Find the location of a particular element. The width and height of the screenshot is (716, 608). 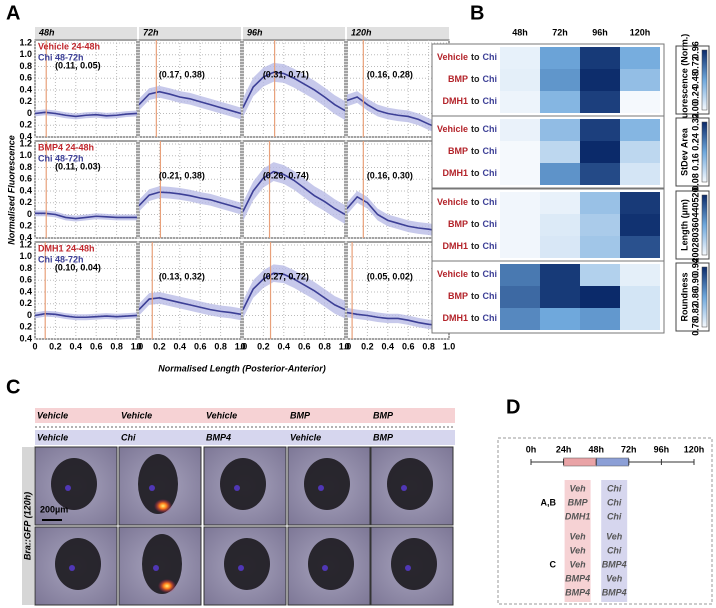

colorbar-tick: 0.32 is located at coordinates (695, 122).